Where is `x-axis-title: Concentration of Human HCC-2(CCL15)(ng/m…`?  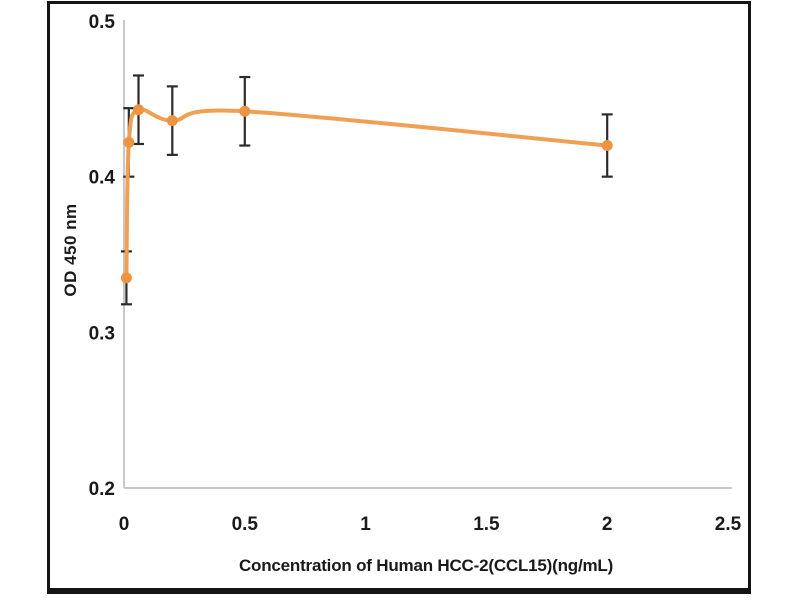
x-axis-title: Concentration of Human HCC-2(CCL15)(ng/m… is located at coordinates (426, 565).